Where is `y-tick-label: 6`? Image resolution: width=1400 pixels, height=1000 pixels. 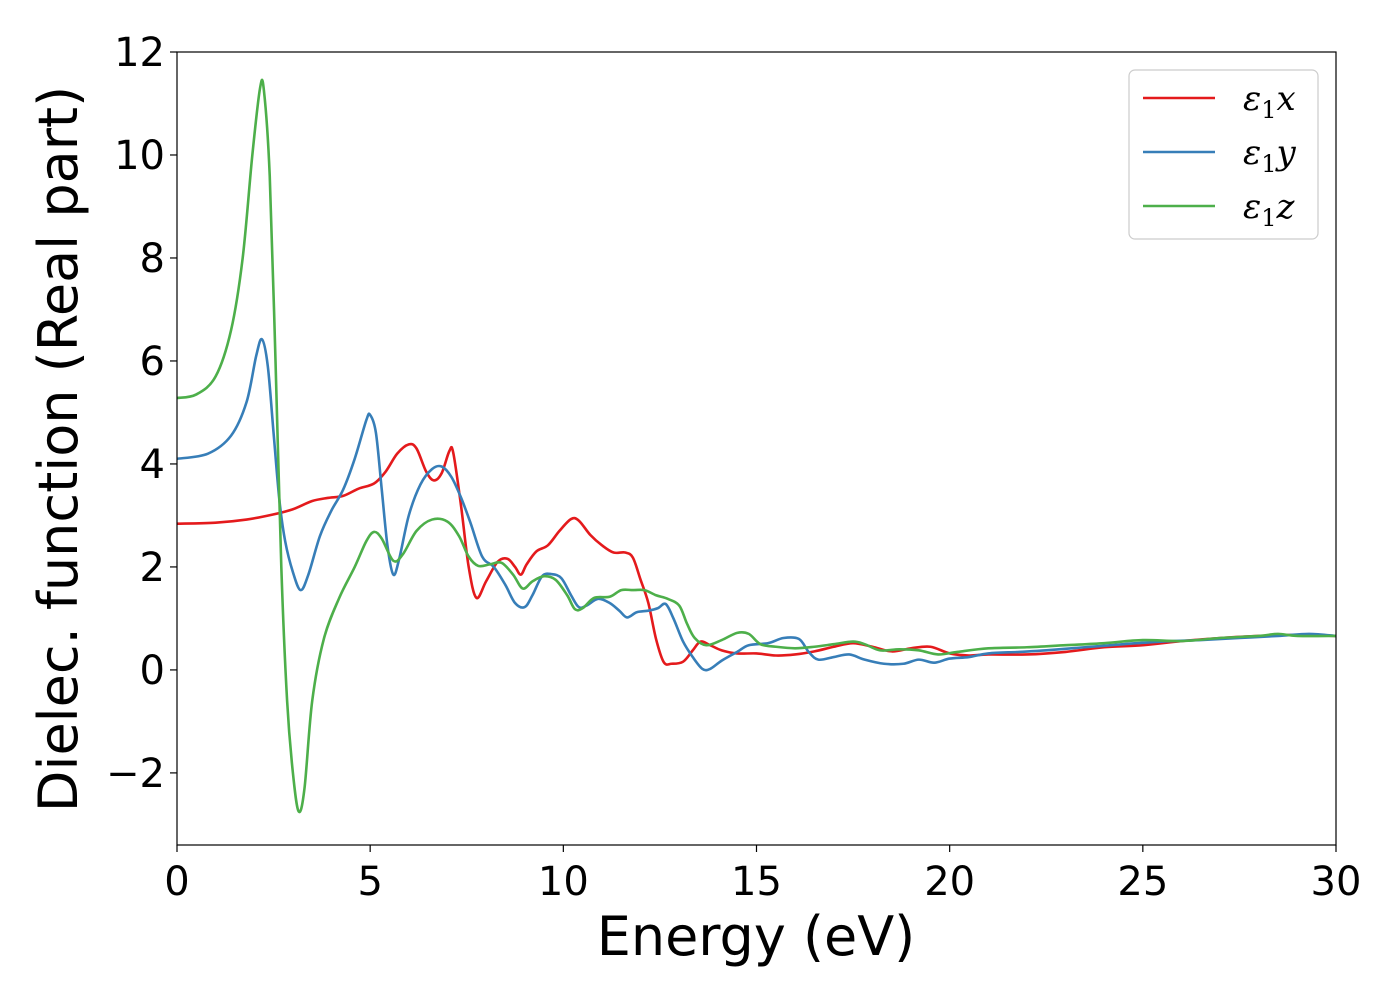
y-tick-label: 6 is located at coordinates (152, 362).